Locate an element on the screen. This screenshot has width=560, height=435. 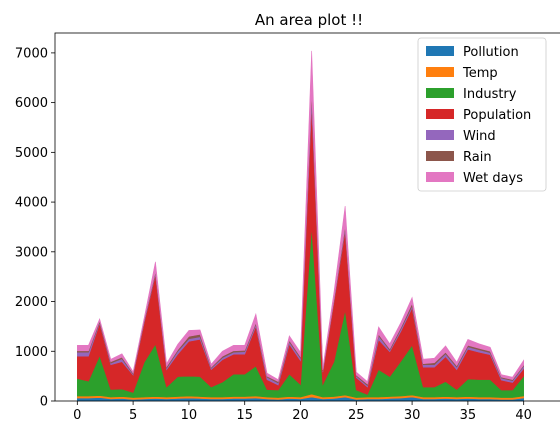
x-tick-label: 15 is located at coordinates (244, 415).